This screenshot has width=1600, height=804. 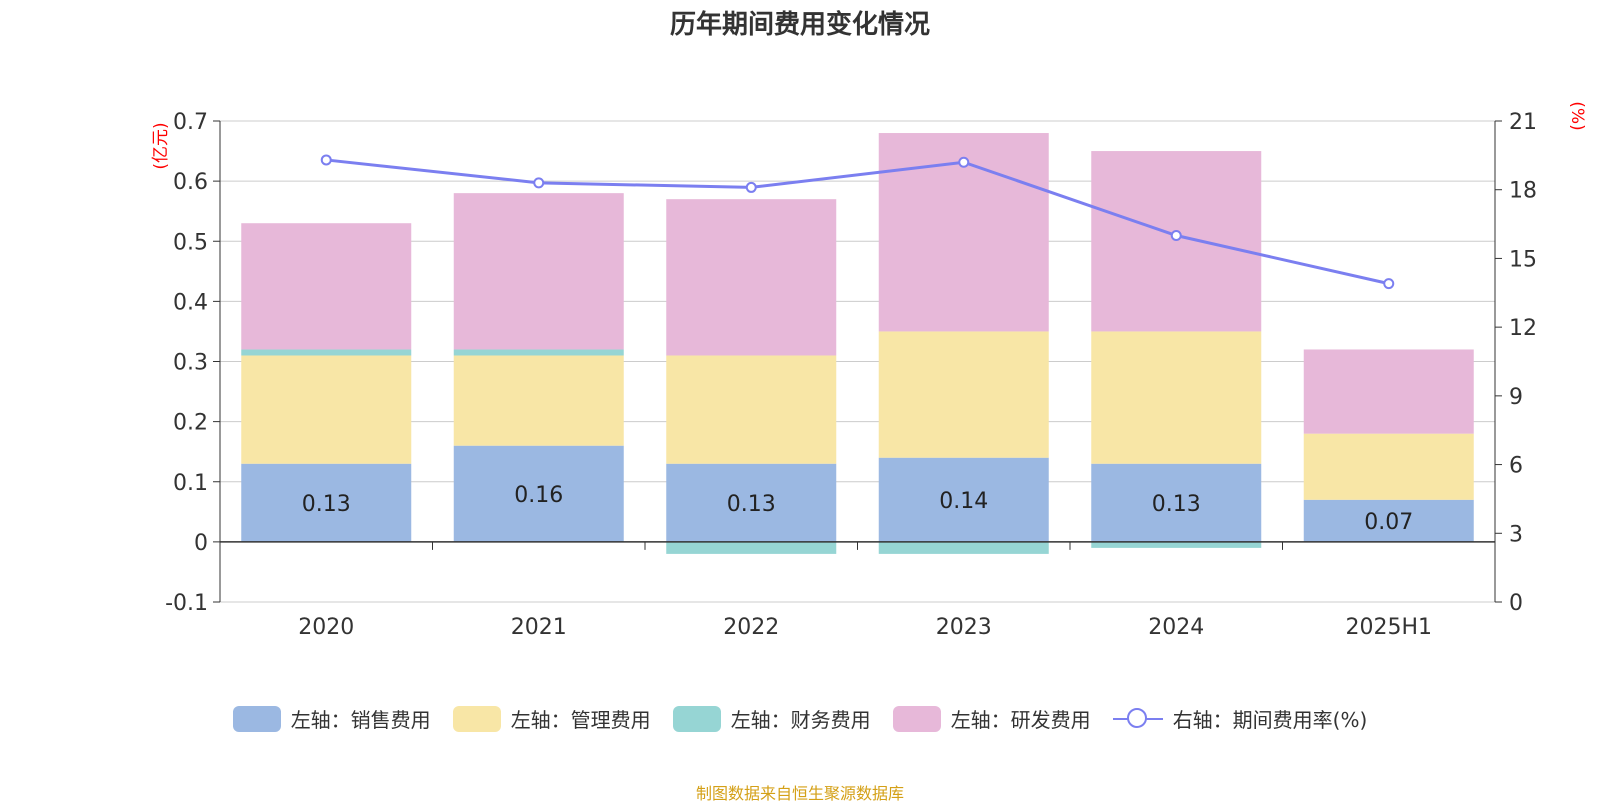 What do you see at coordinates (799, 793) in the screenshot?
I see `source-note: 制图数据来自恒生聚源数据库` at bounding box center [799, 793].